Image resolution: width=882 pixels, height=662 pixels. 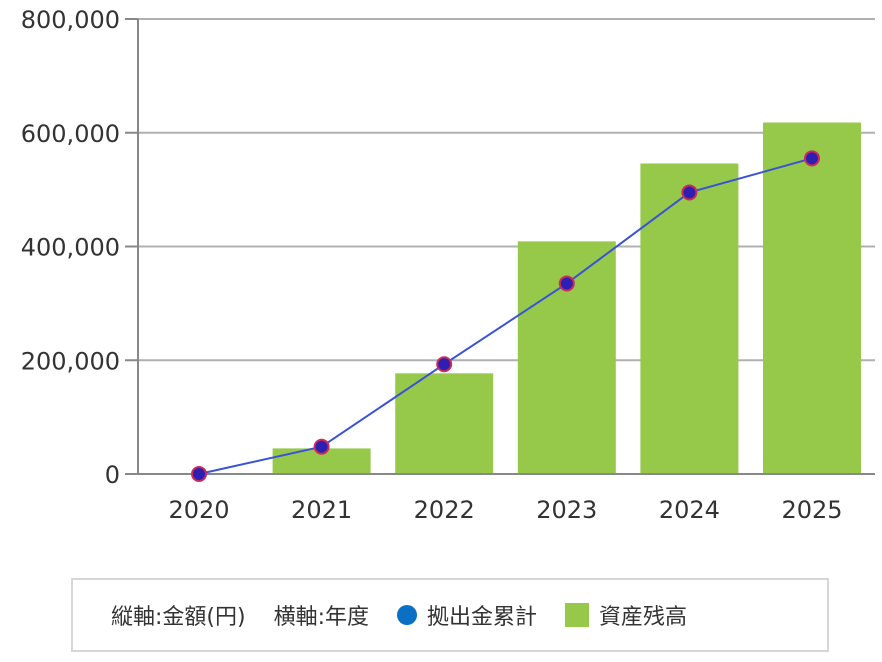 I want to click on y-tick-label: 0, so click(x=112, y=475).